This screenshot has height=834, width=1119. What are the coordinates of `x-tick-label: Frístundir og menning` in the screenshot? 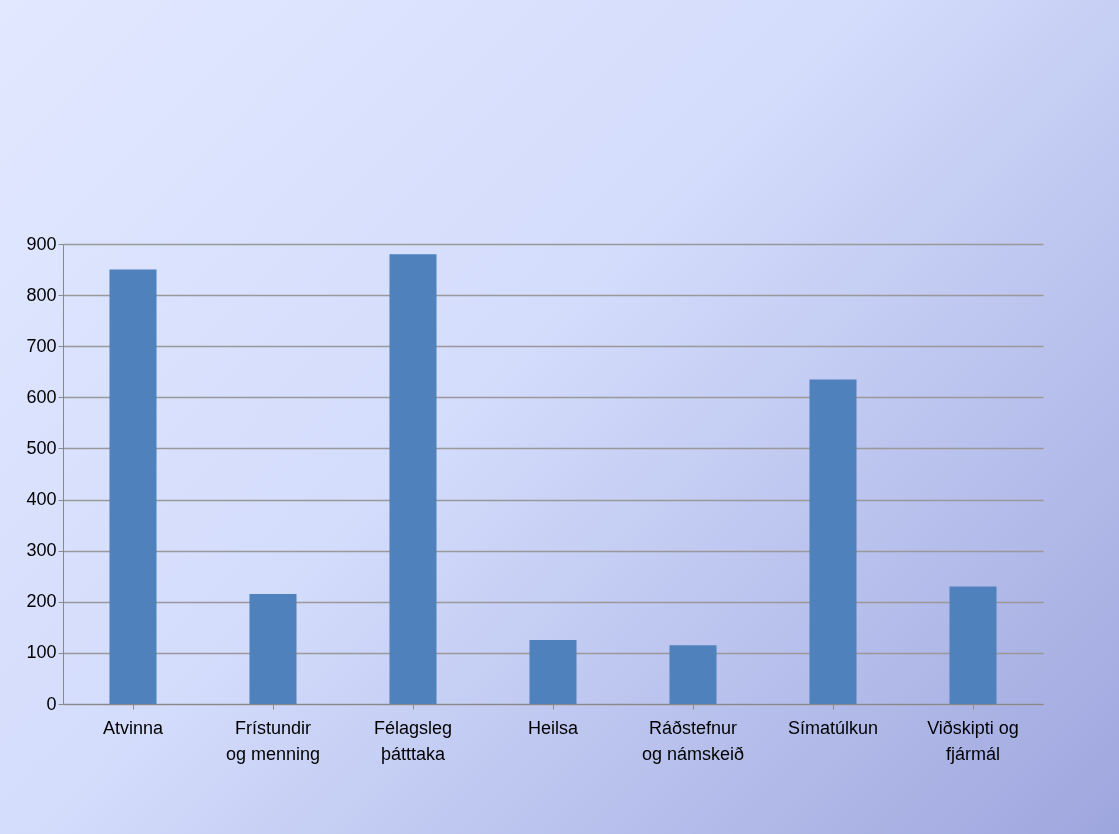 It's located at (273, 740).